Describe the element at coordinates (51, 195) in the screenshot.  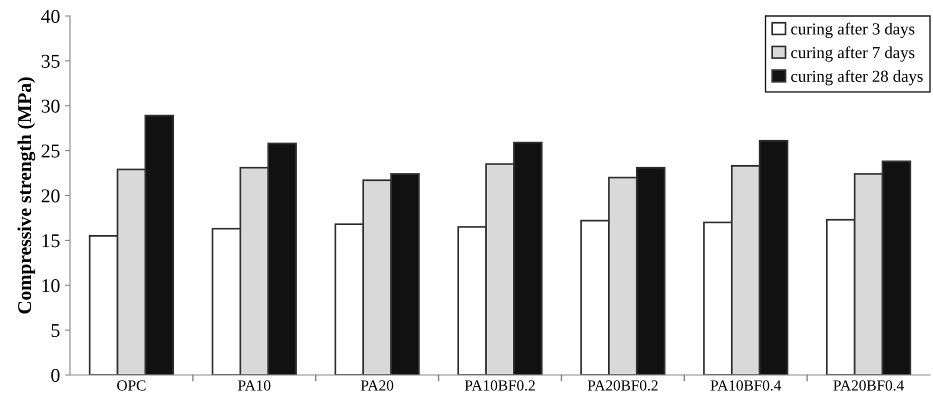
I see `y-tick-label: 20` at that location.